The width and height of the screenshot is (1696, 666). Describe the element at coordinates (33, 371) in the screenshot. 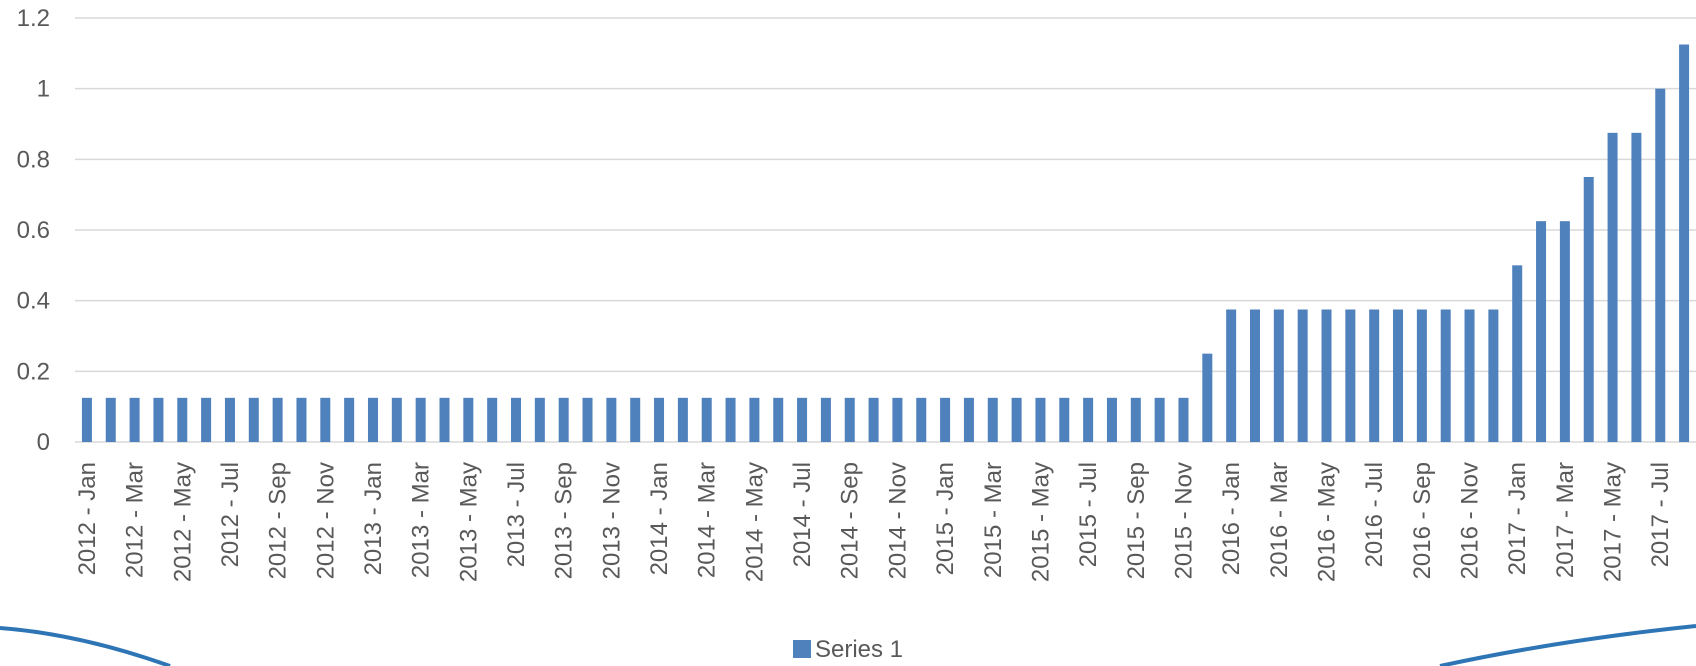

I see `y-tick-label: 0.2` at that location.